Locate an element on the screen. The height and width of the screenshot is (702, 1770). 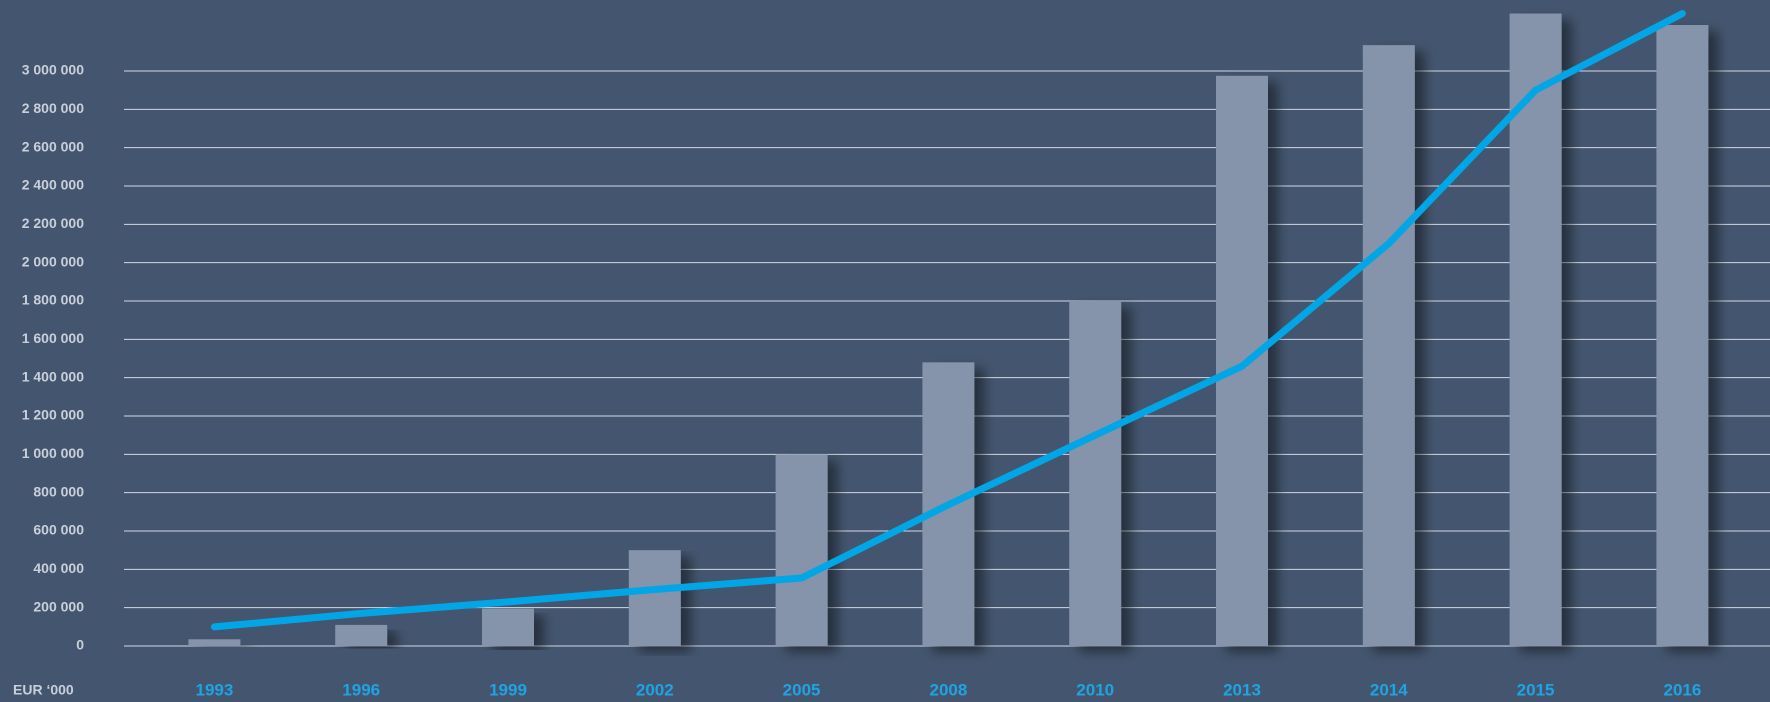
axis-label: EUR ‘000 is located at coordinates (43, 690).